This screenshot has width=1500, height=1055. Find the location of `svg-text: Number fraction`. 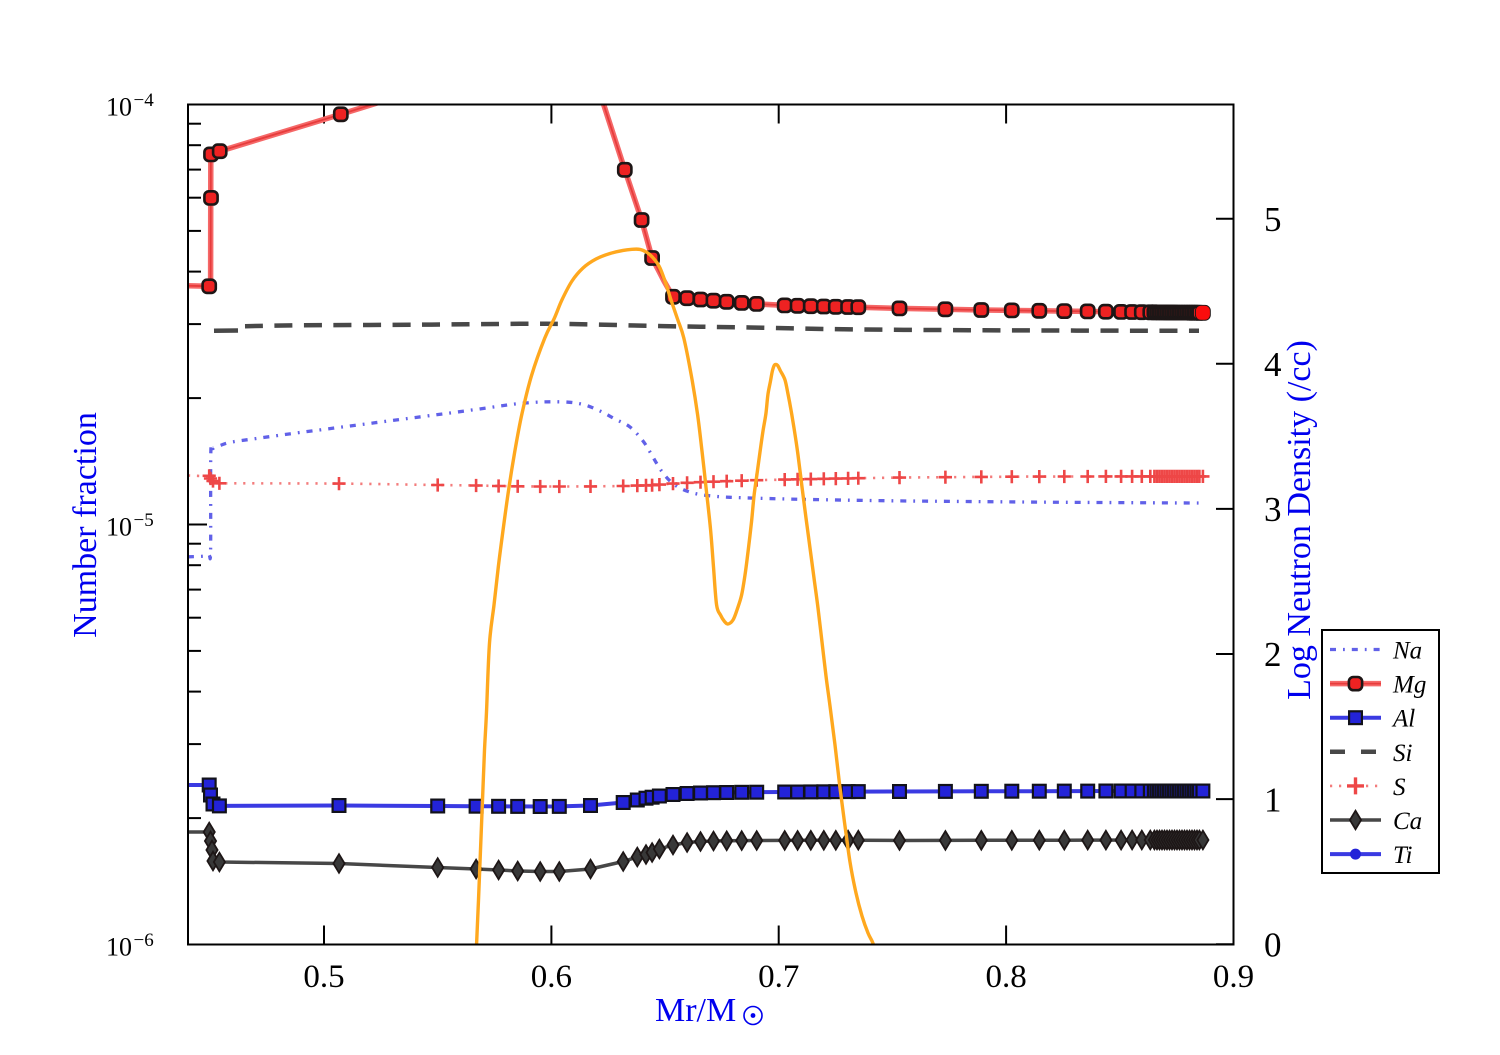

svg-text: Number fraction is located at coordinates (85, 525).